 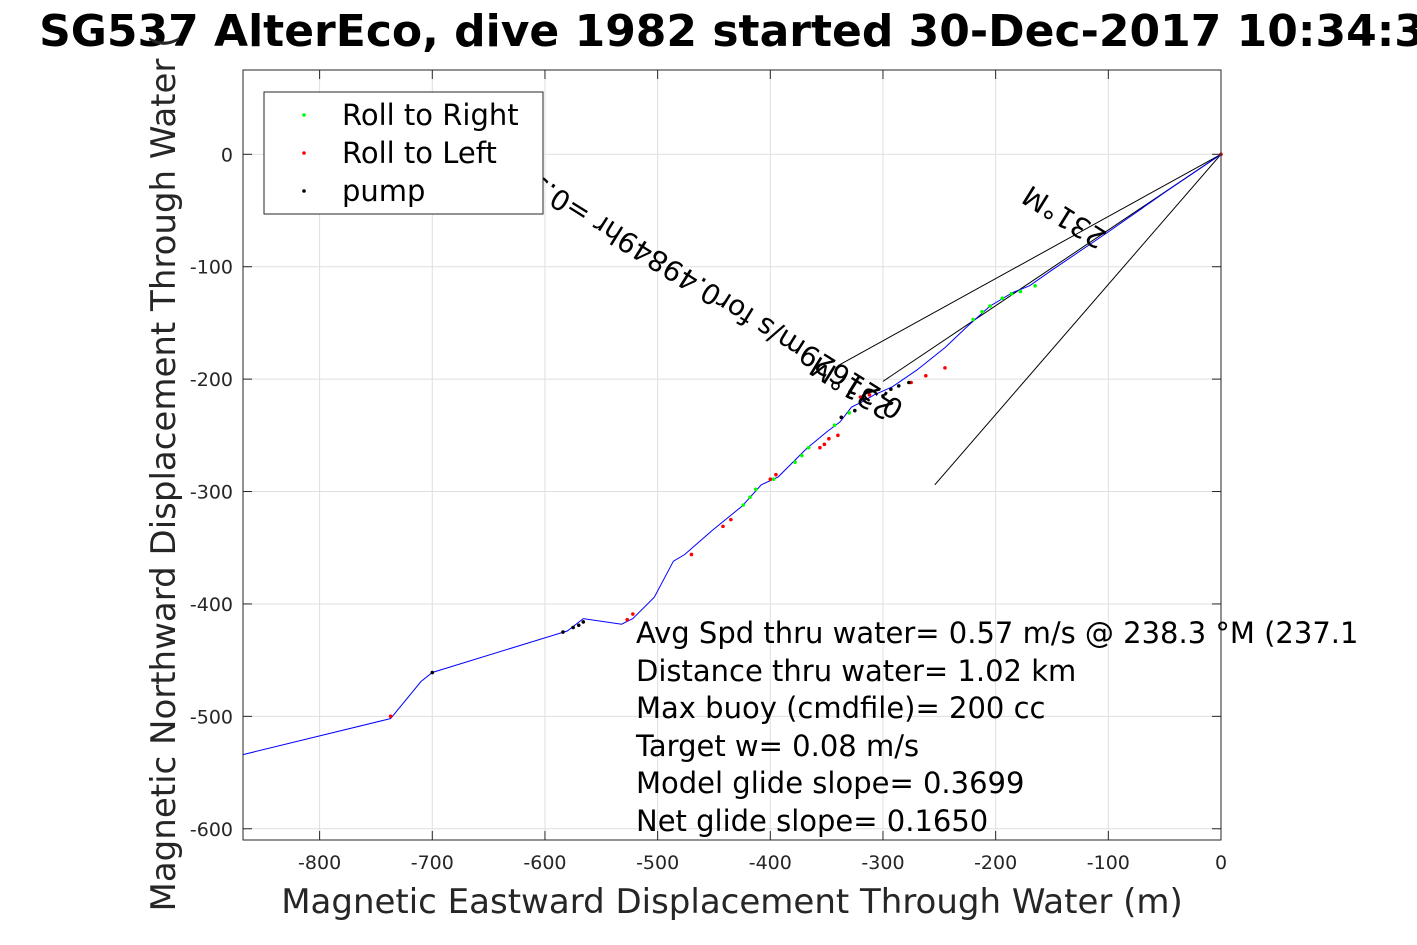 I want to click on y-tick-label: -600, so click(x=211, y=830).